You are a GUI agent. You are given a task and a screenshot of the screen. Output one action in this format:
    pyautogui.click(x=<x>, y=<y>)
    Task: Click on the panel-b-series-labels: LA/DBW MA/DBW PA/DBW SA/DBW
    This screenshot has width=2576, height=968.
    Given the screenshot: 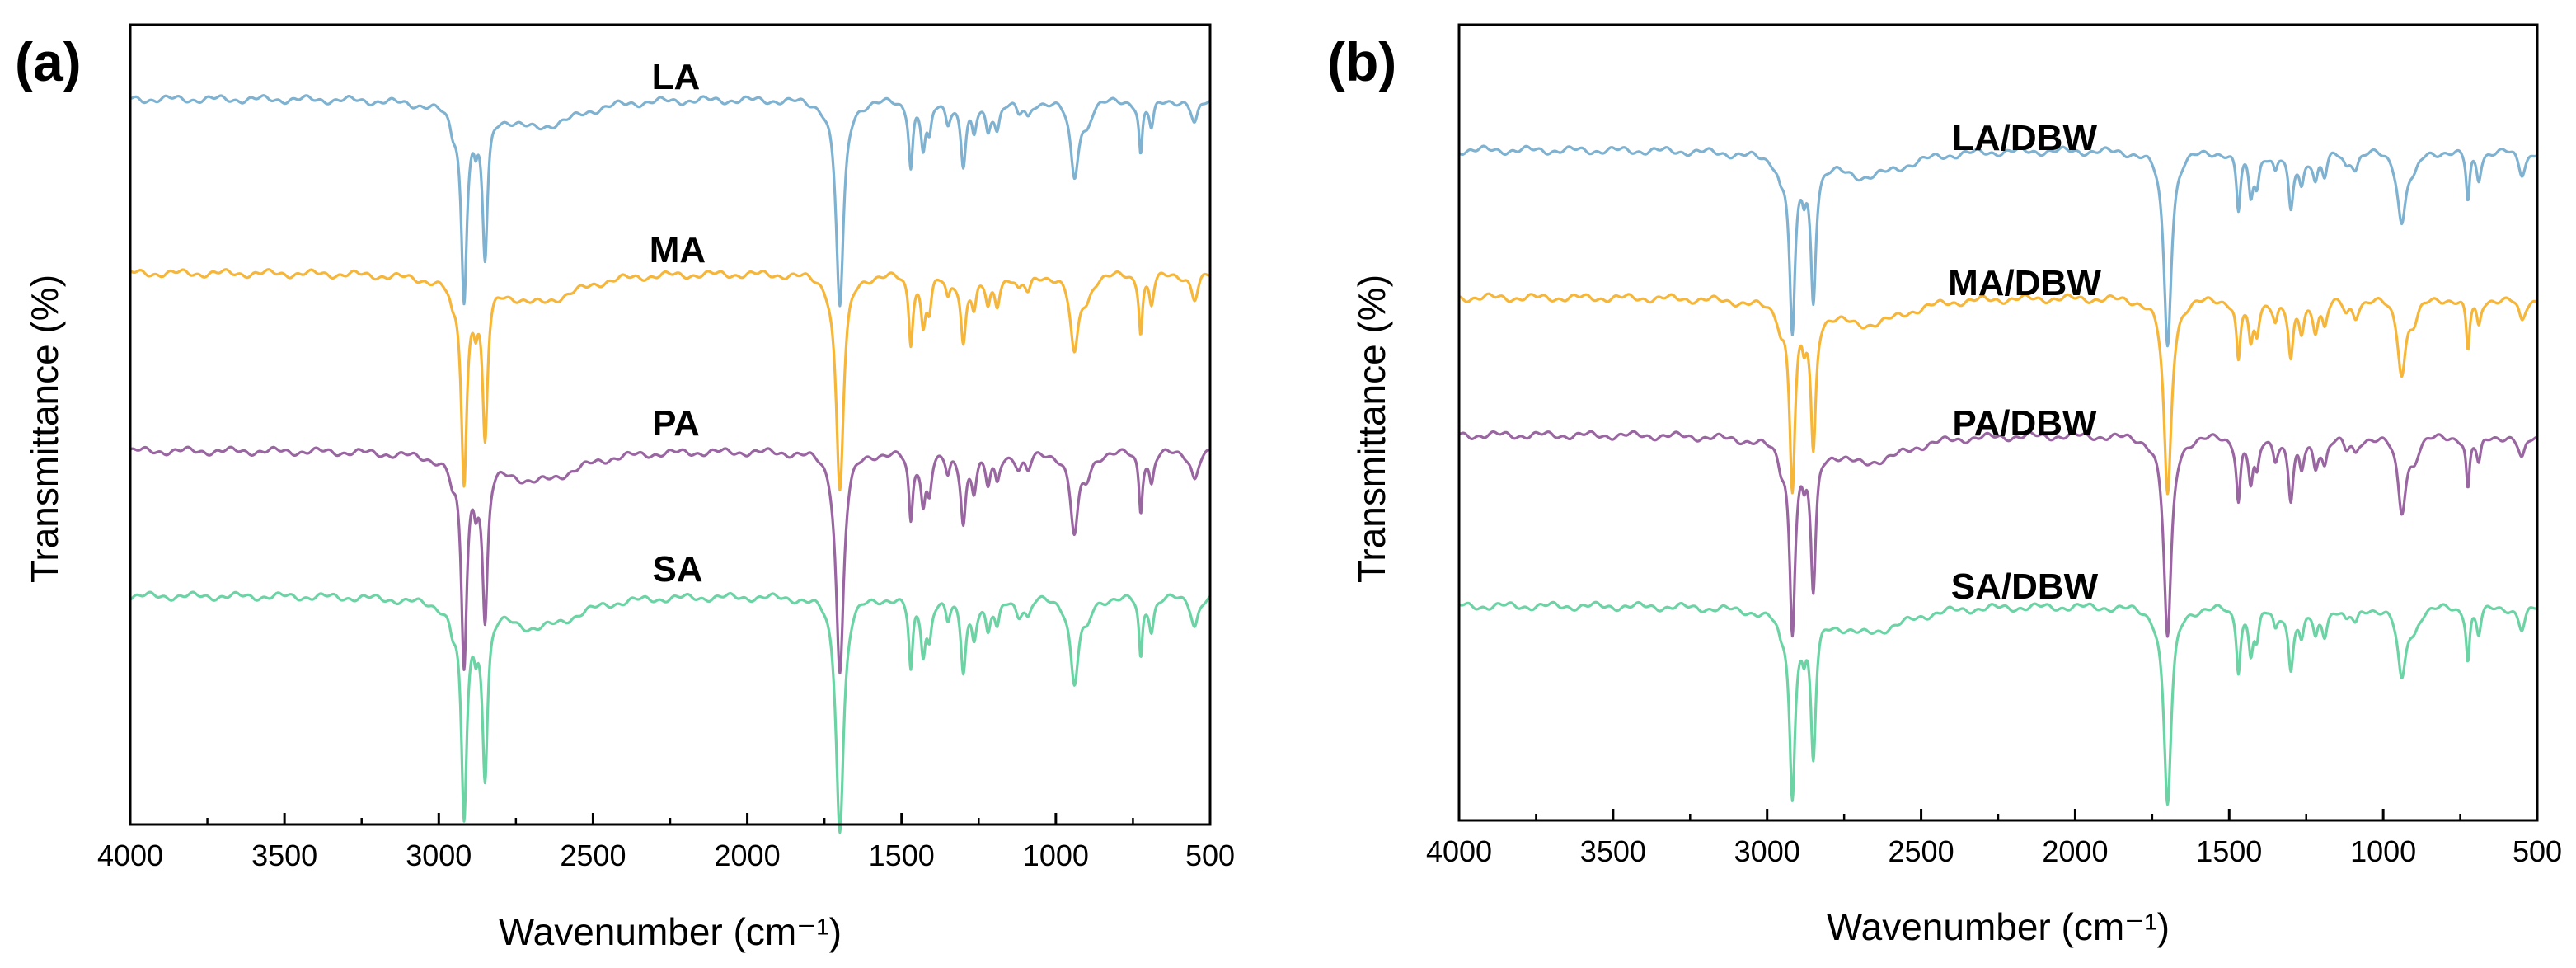 What is the action you would take?
    pyautogui.click(x=2025, y=362)
    